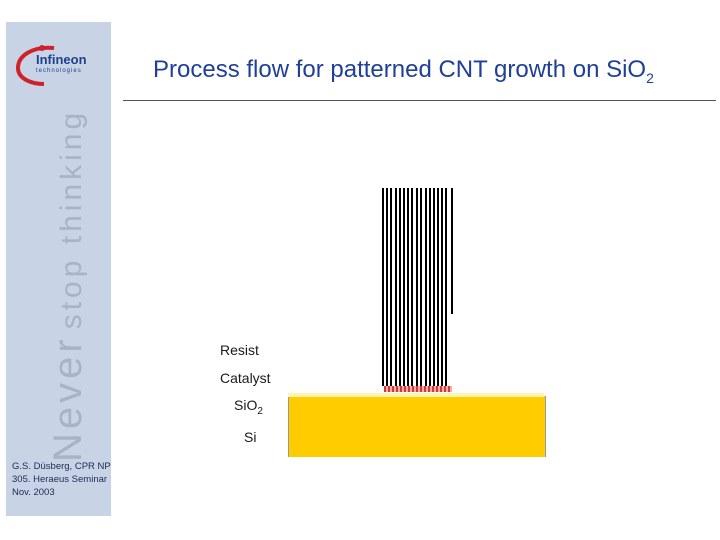 The image size is (720, 540). Describe the element at coordinates (33, 492) in the screenshot. I see `author-line3: Nov. 2003` at that location.